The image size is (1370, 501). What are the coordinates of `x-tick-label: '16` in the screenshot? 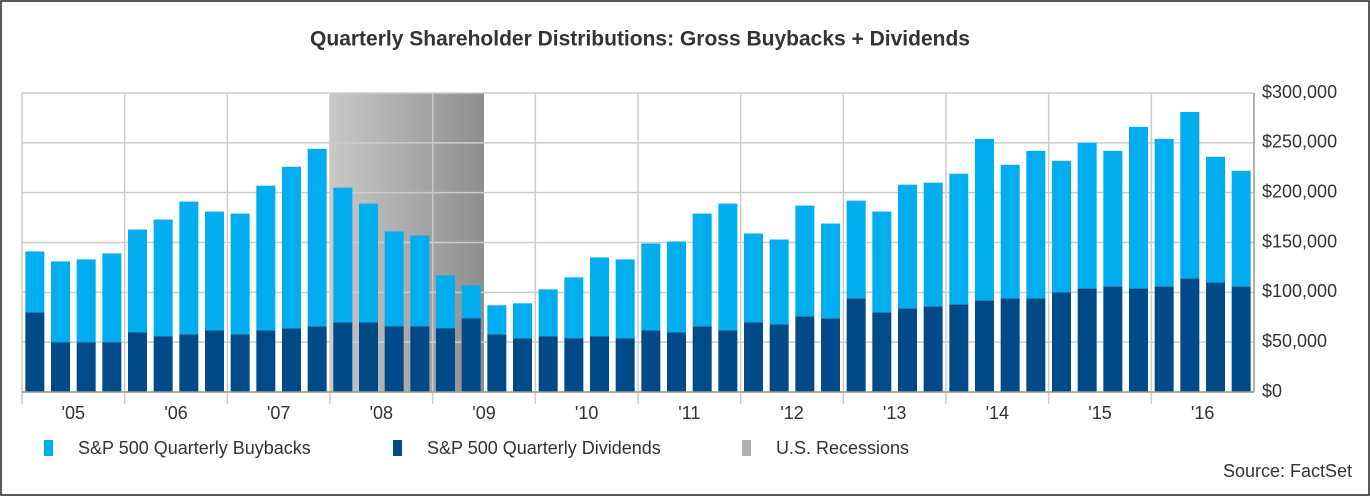 It's located at (1202, 413).